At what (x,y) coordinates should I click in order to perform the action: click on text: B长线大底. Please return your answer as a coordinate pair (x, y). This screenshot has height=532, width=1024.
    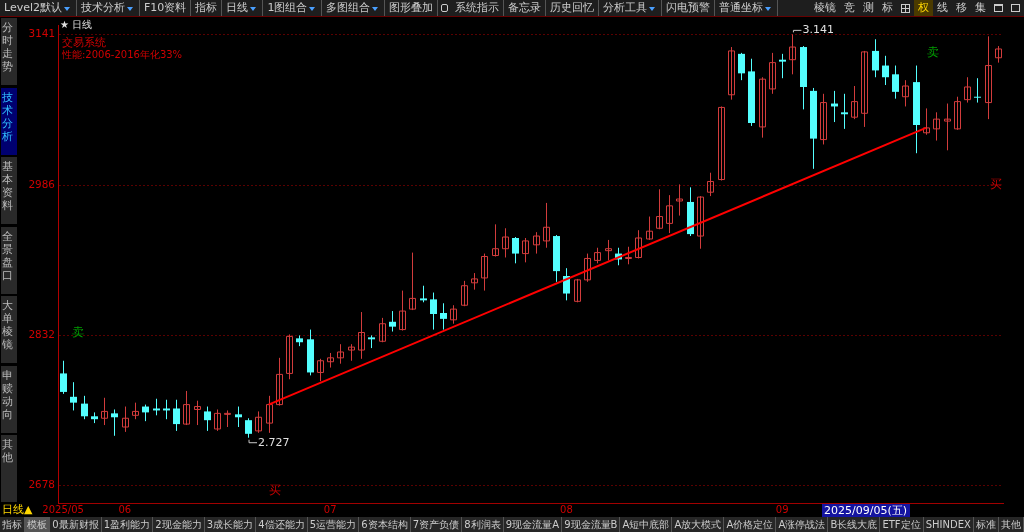
    Looking at the image, I should click on (854, 524).